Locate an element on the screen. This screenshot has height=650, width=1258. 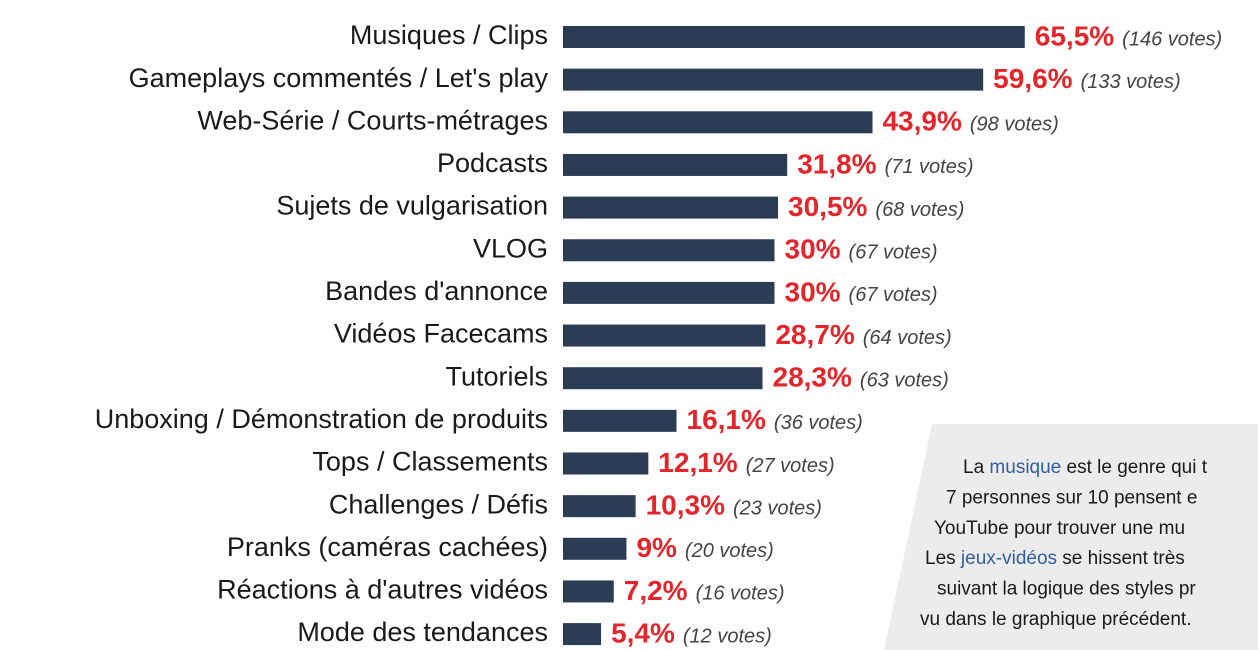
annotation-line: Les jeux-vidéos se hissent très is located at coordinates (1055, 558).